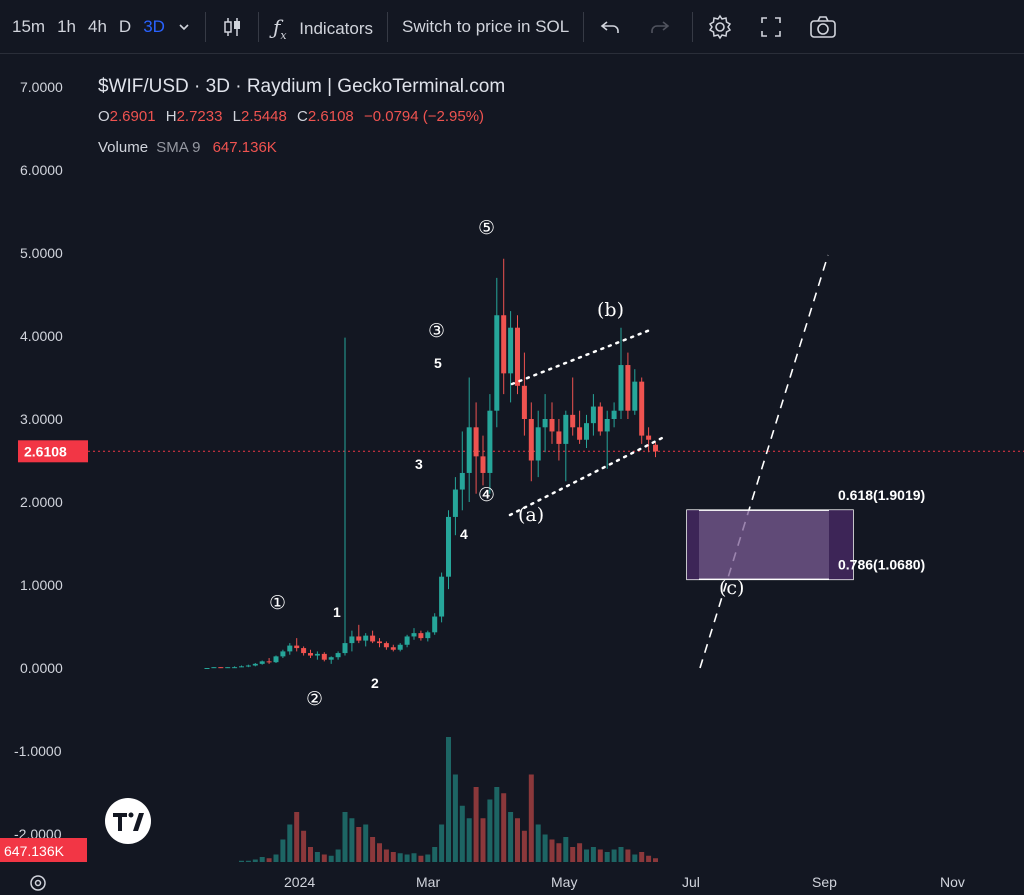 This screenshot has width=1024, height=895. Describe the element at coordinates (610, 27) in the screenshot. I see `undo-icon` at that location.